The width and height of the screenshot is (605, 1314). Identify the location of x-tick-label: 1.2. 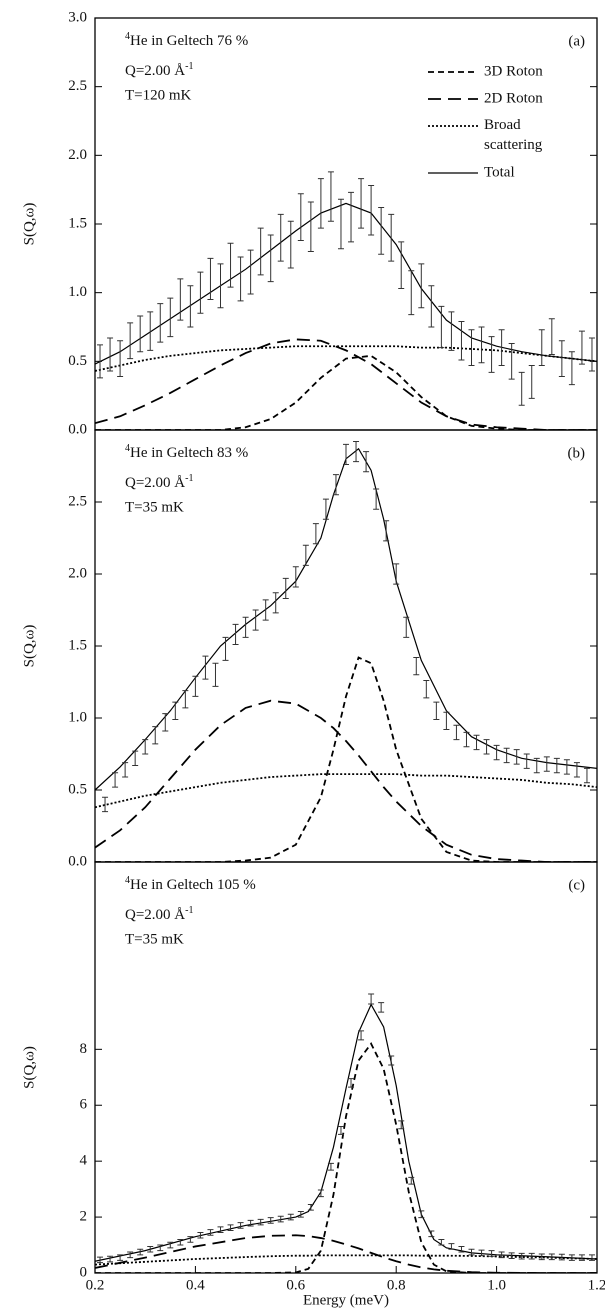
(596, 1285).